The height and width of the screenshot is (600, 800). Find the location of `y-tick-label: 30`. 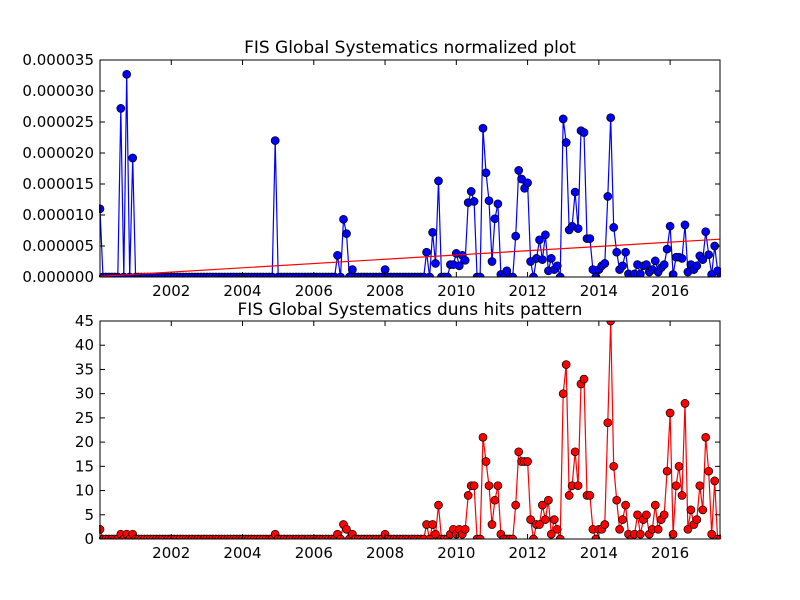

y-tick-label: 30 is located at coordinates (84, 394).